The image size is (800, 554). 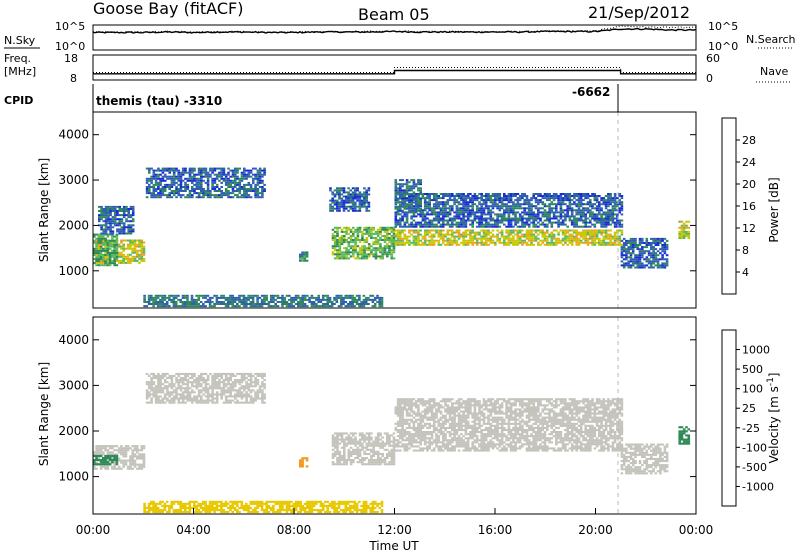 What do you see at coordinates (73, 135) in the screenshot?
I see `power-y-tick-label: 4000` at bounding box center [73, 135].